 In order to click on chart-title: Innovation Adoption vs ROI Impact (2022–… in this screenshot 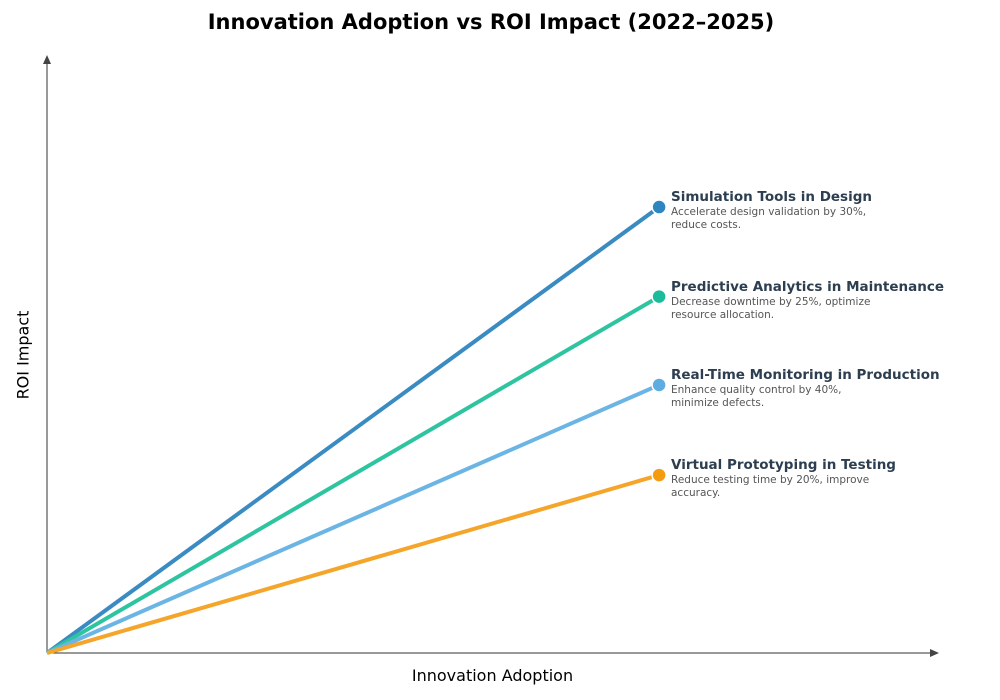, I will do `click(491, 22)`.